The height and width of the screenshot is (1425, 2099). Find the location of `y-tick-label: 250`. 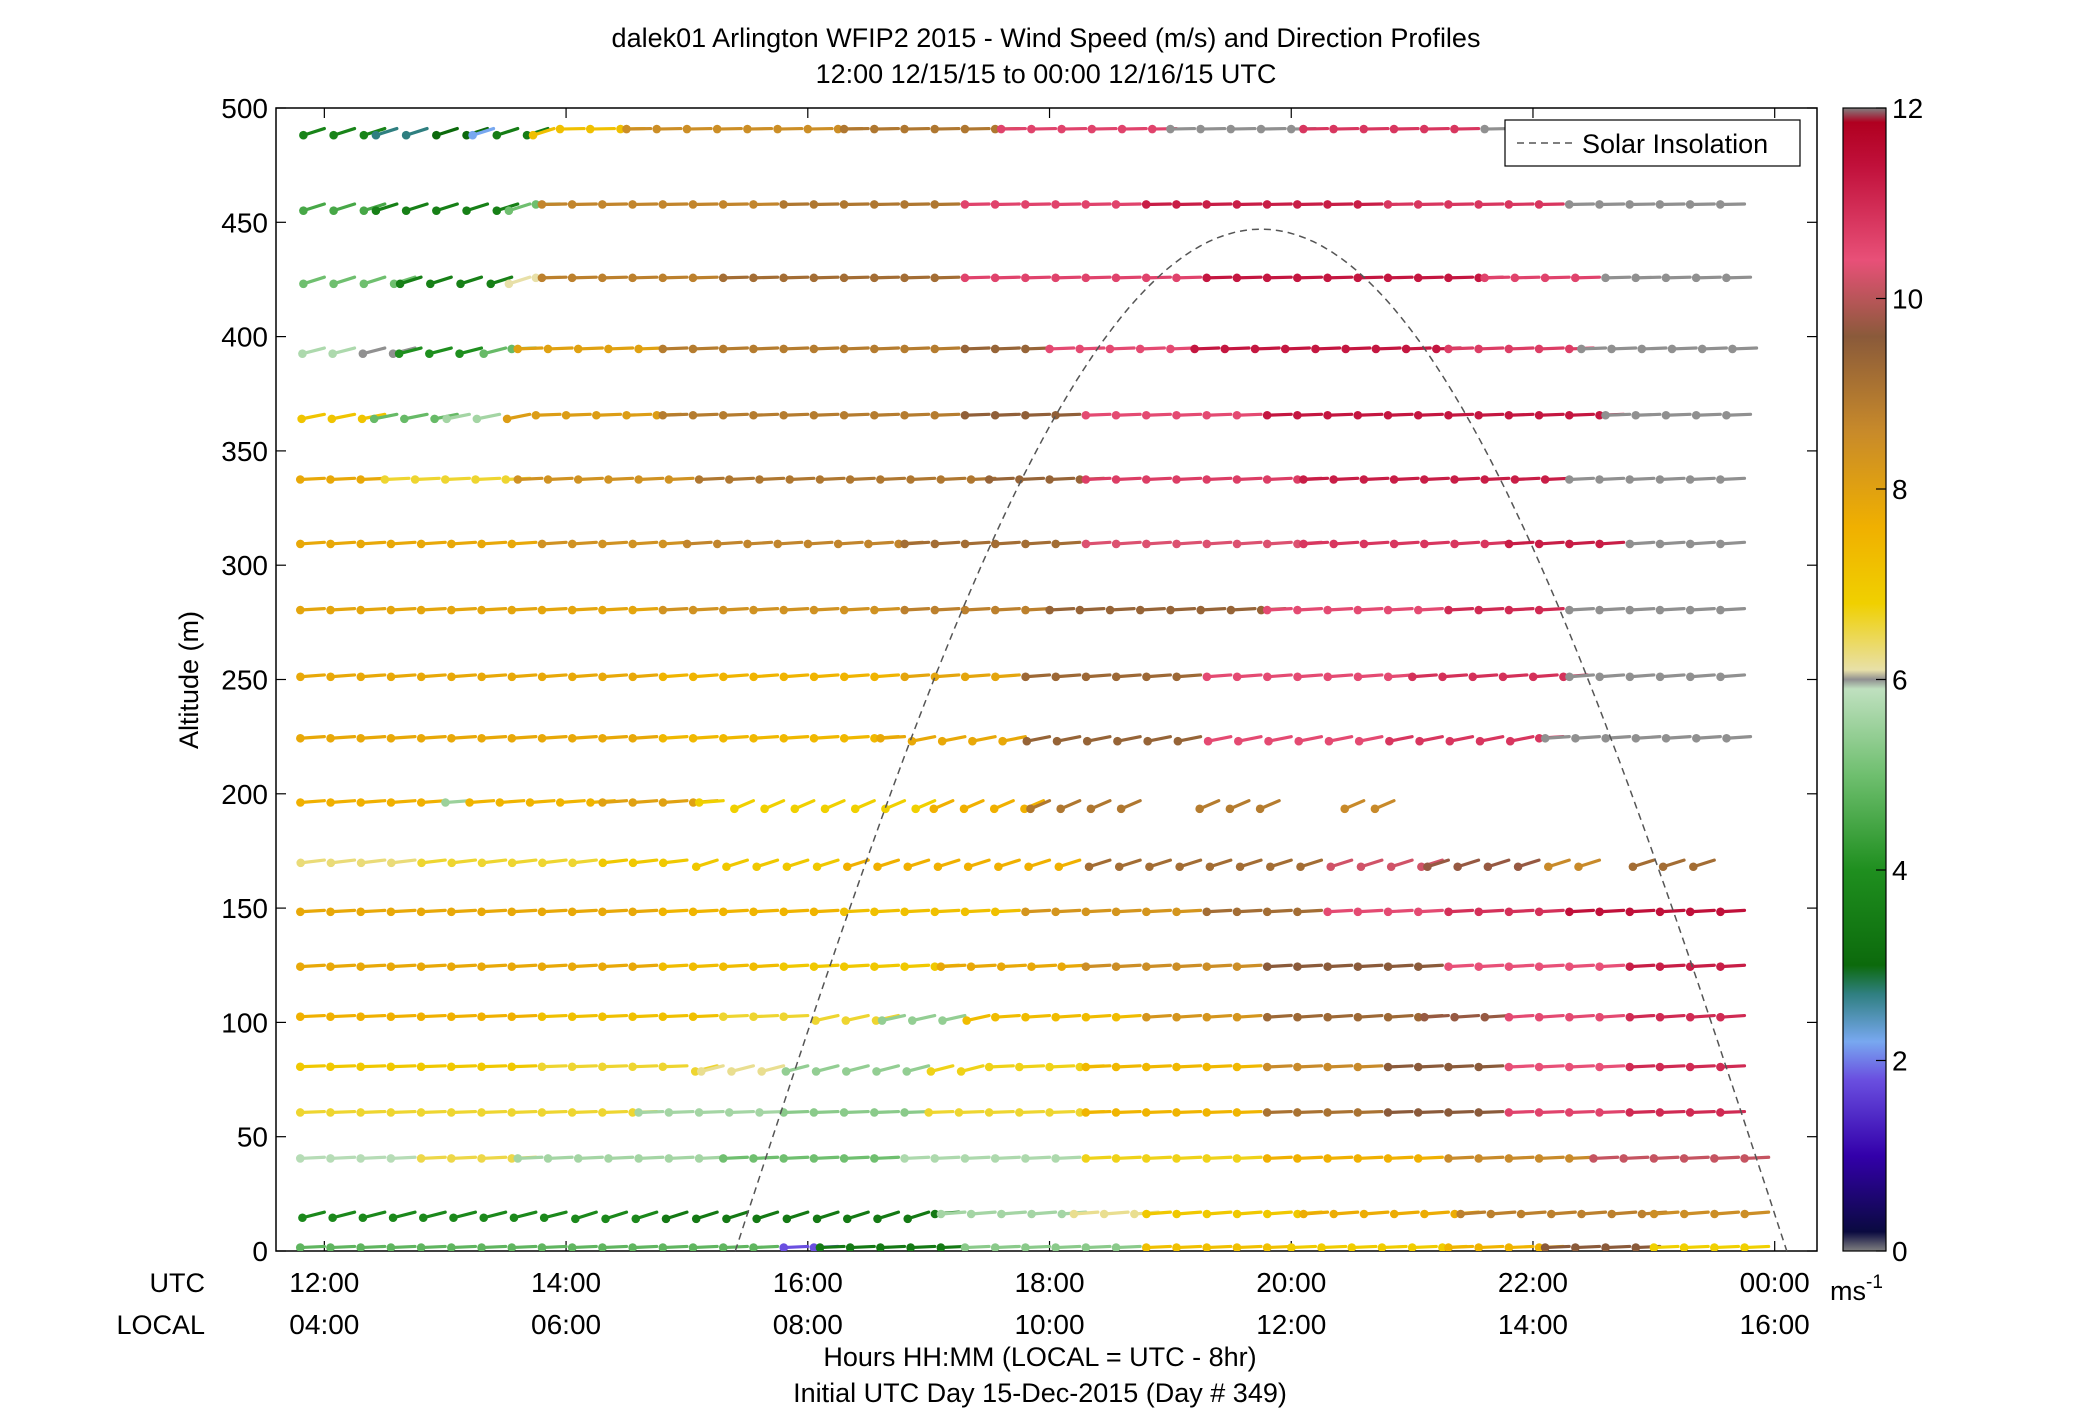

y-tick-label: 250 is located at coordinates (244, 680).